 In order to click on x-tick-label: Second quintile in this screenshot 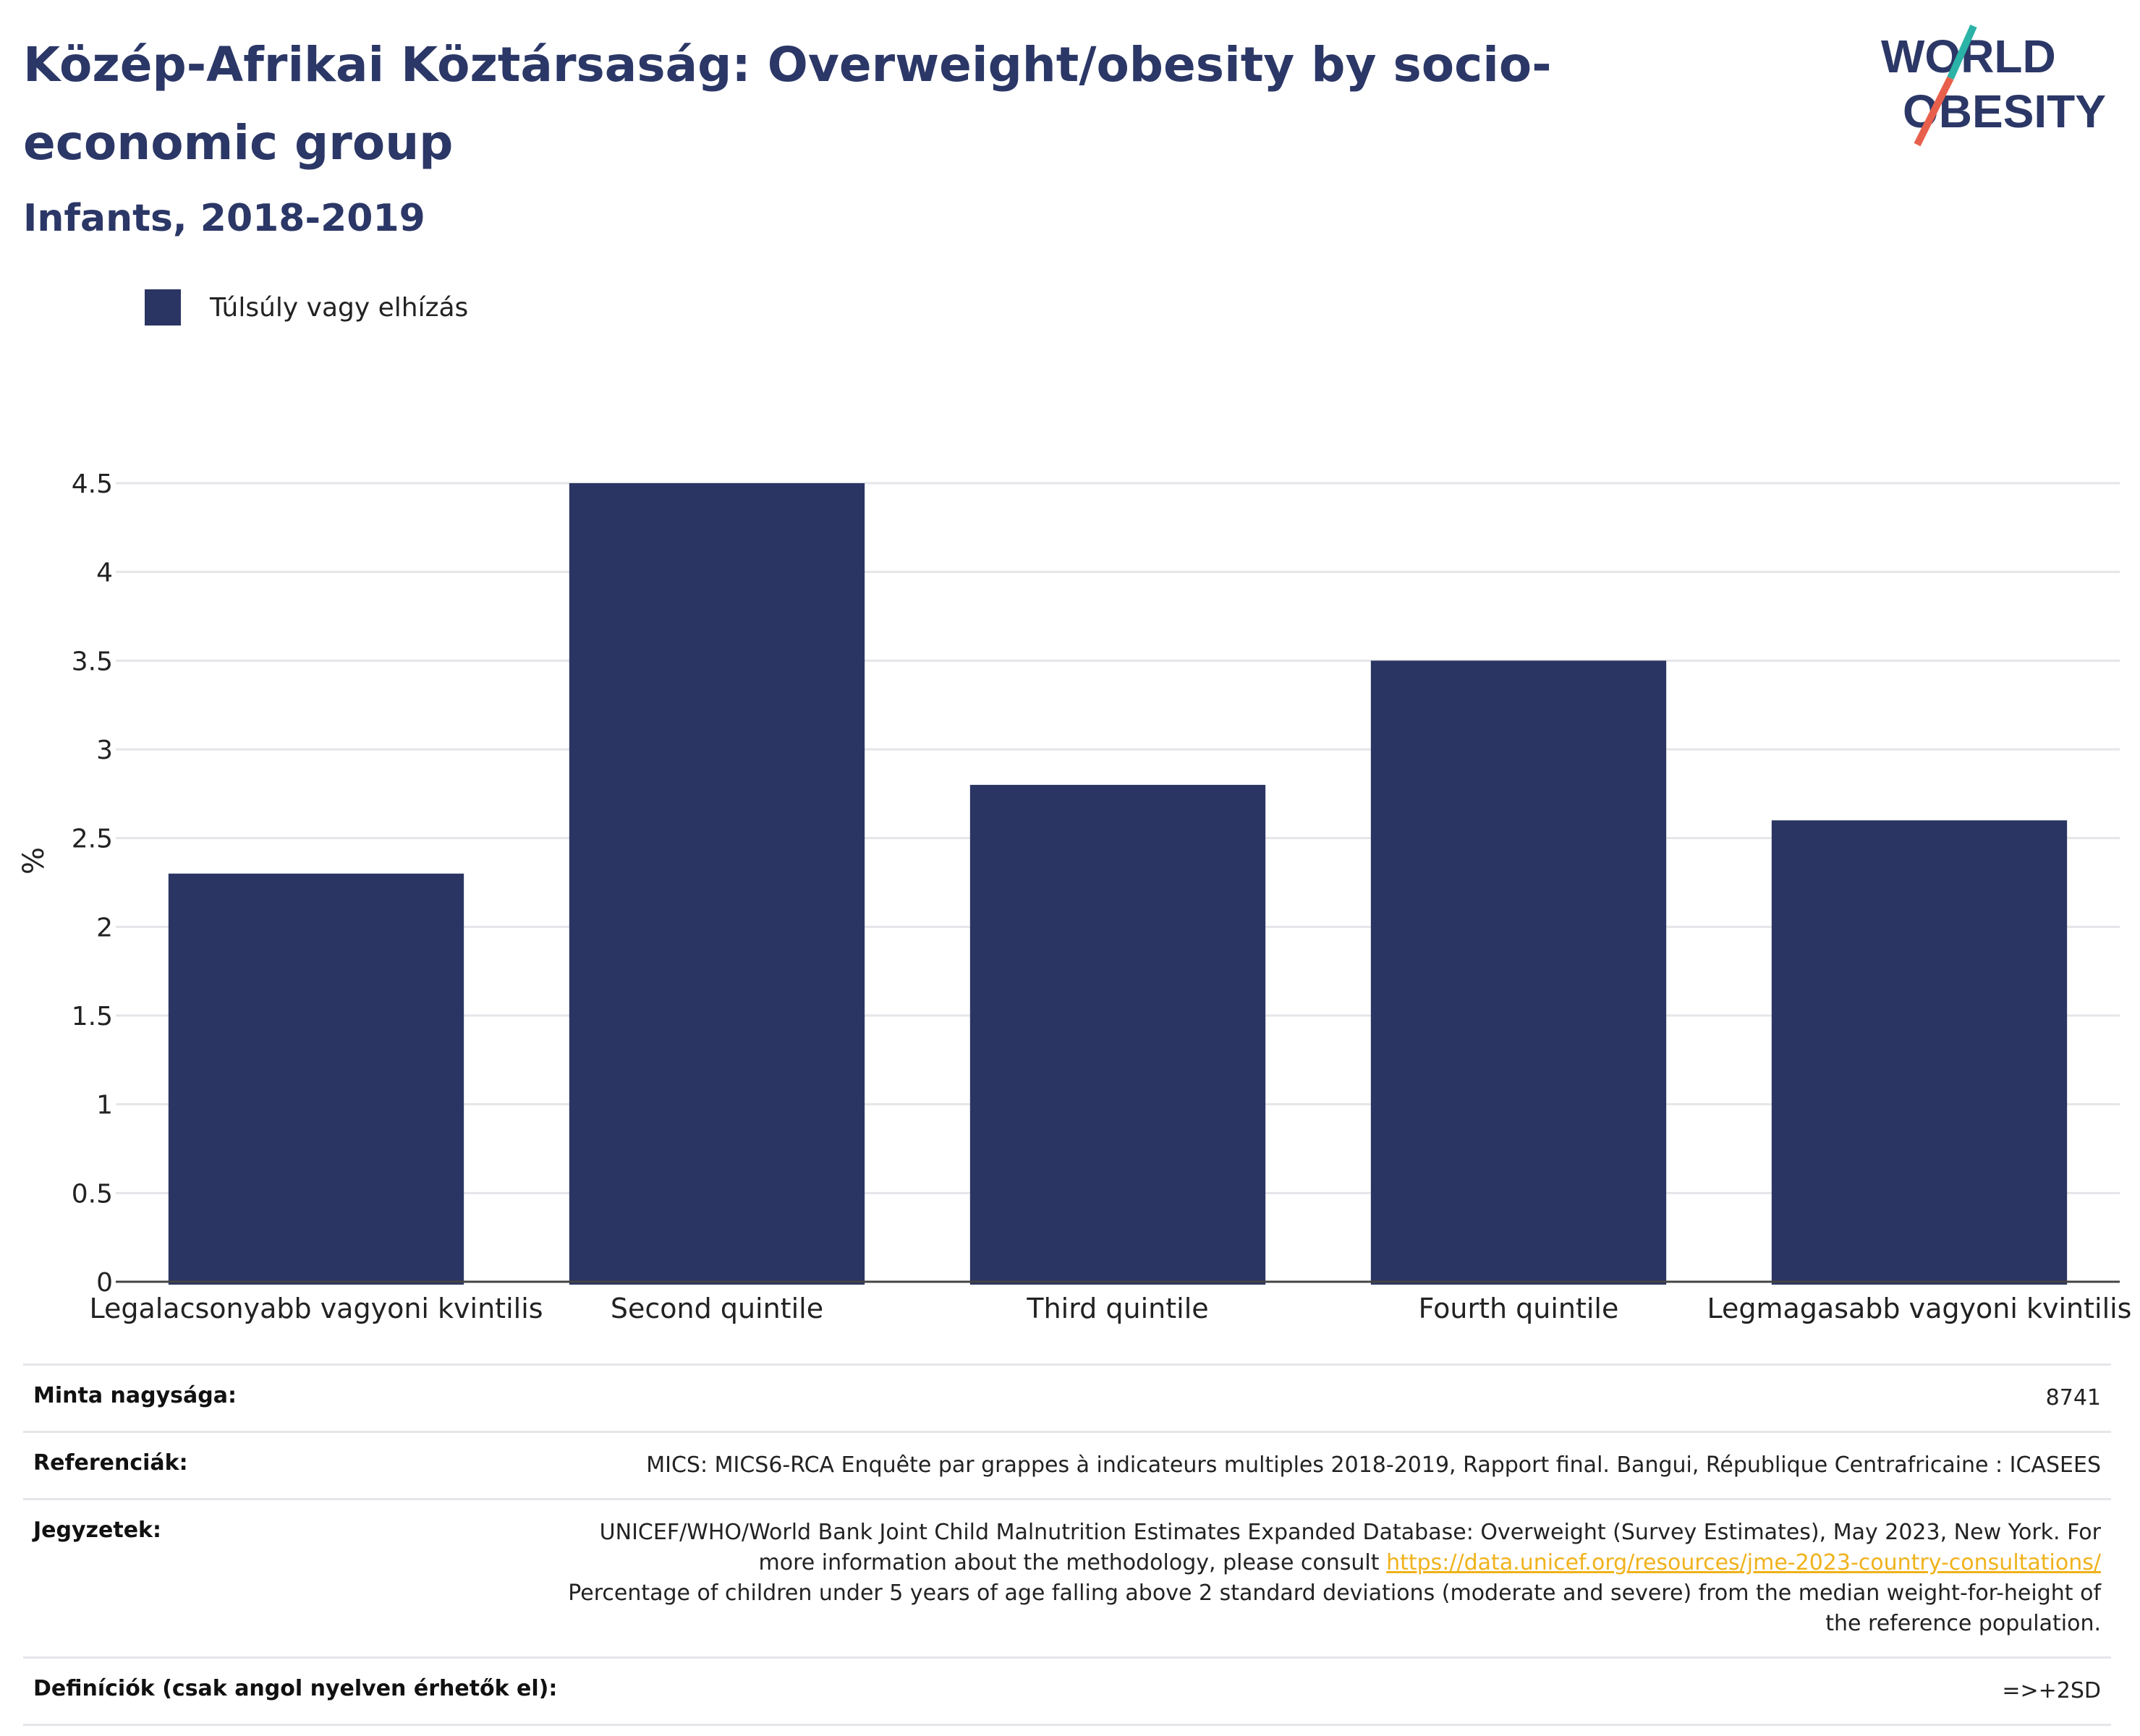, I will do `click(717, 1308)`.